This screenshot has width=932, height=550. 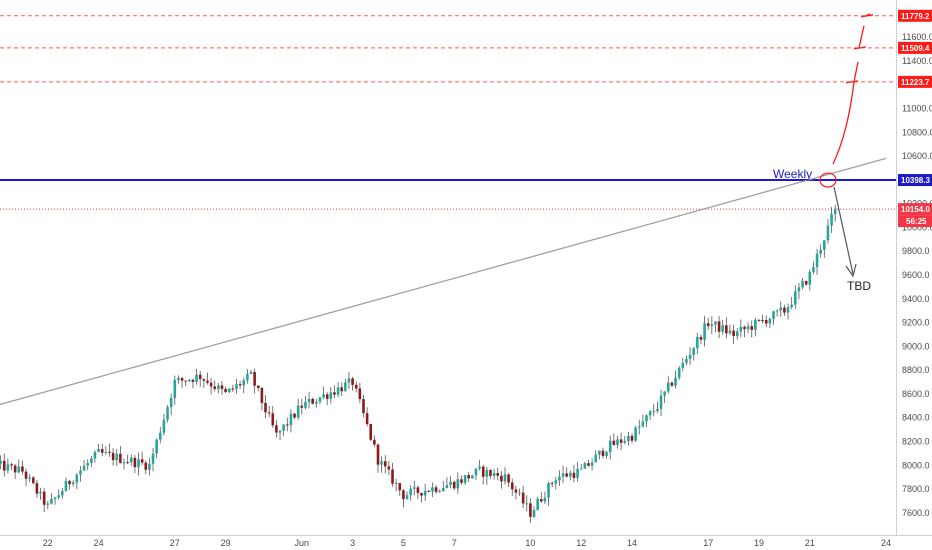 I want to click on price-tick-label: 7600.0, so click(x=916, y=513).